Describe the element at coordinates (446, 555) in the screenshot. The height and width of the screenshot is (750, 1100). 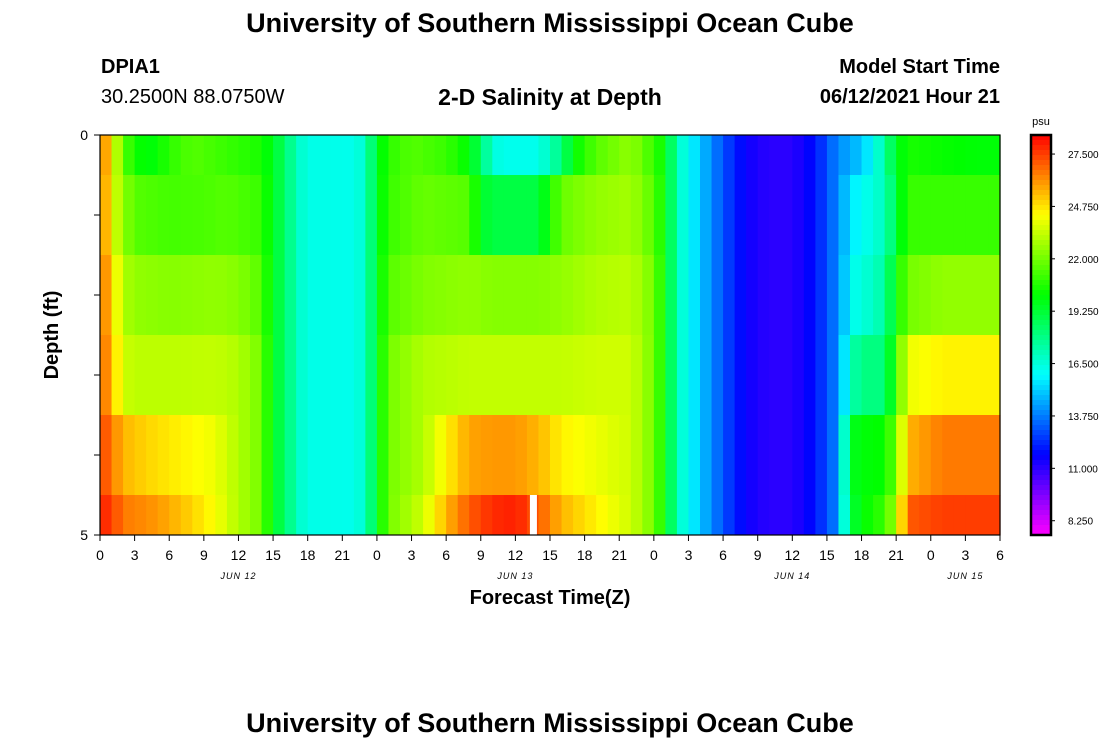
I see `x-tick-label: 6` at that location.